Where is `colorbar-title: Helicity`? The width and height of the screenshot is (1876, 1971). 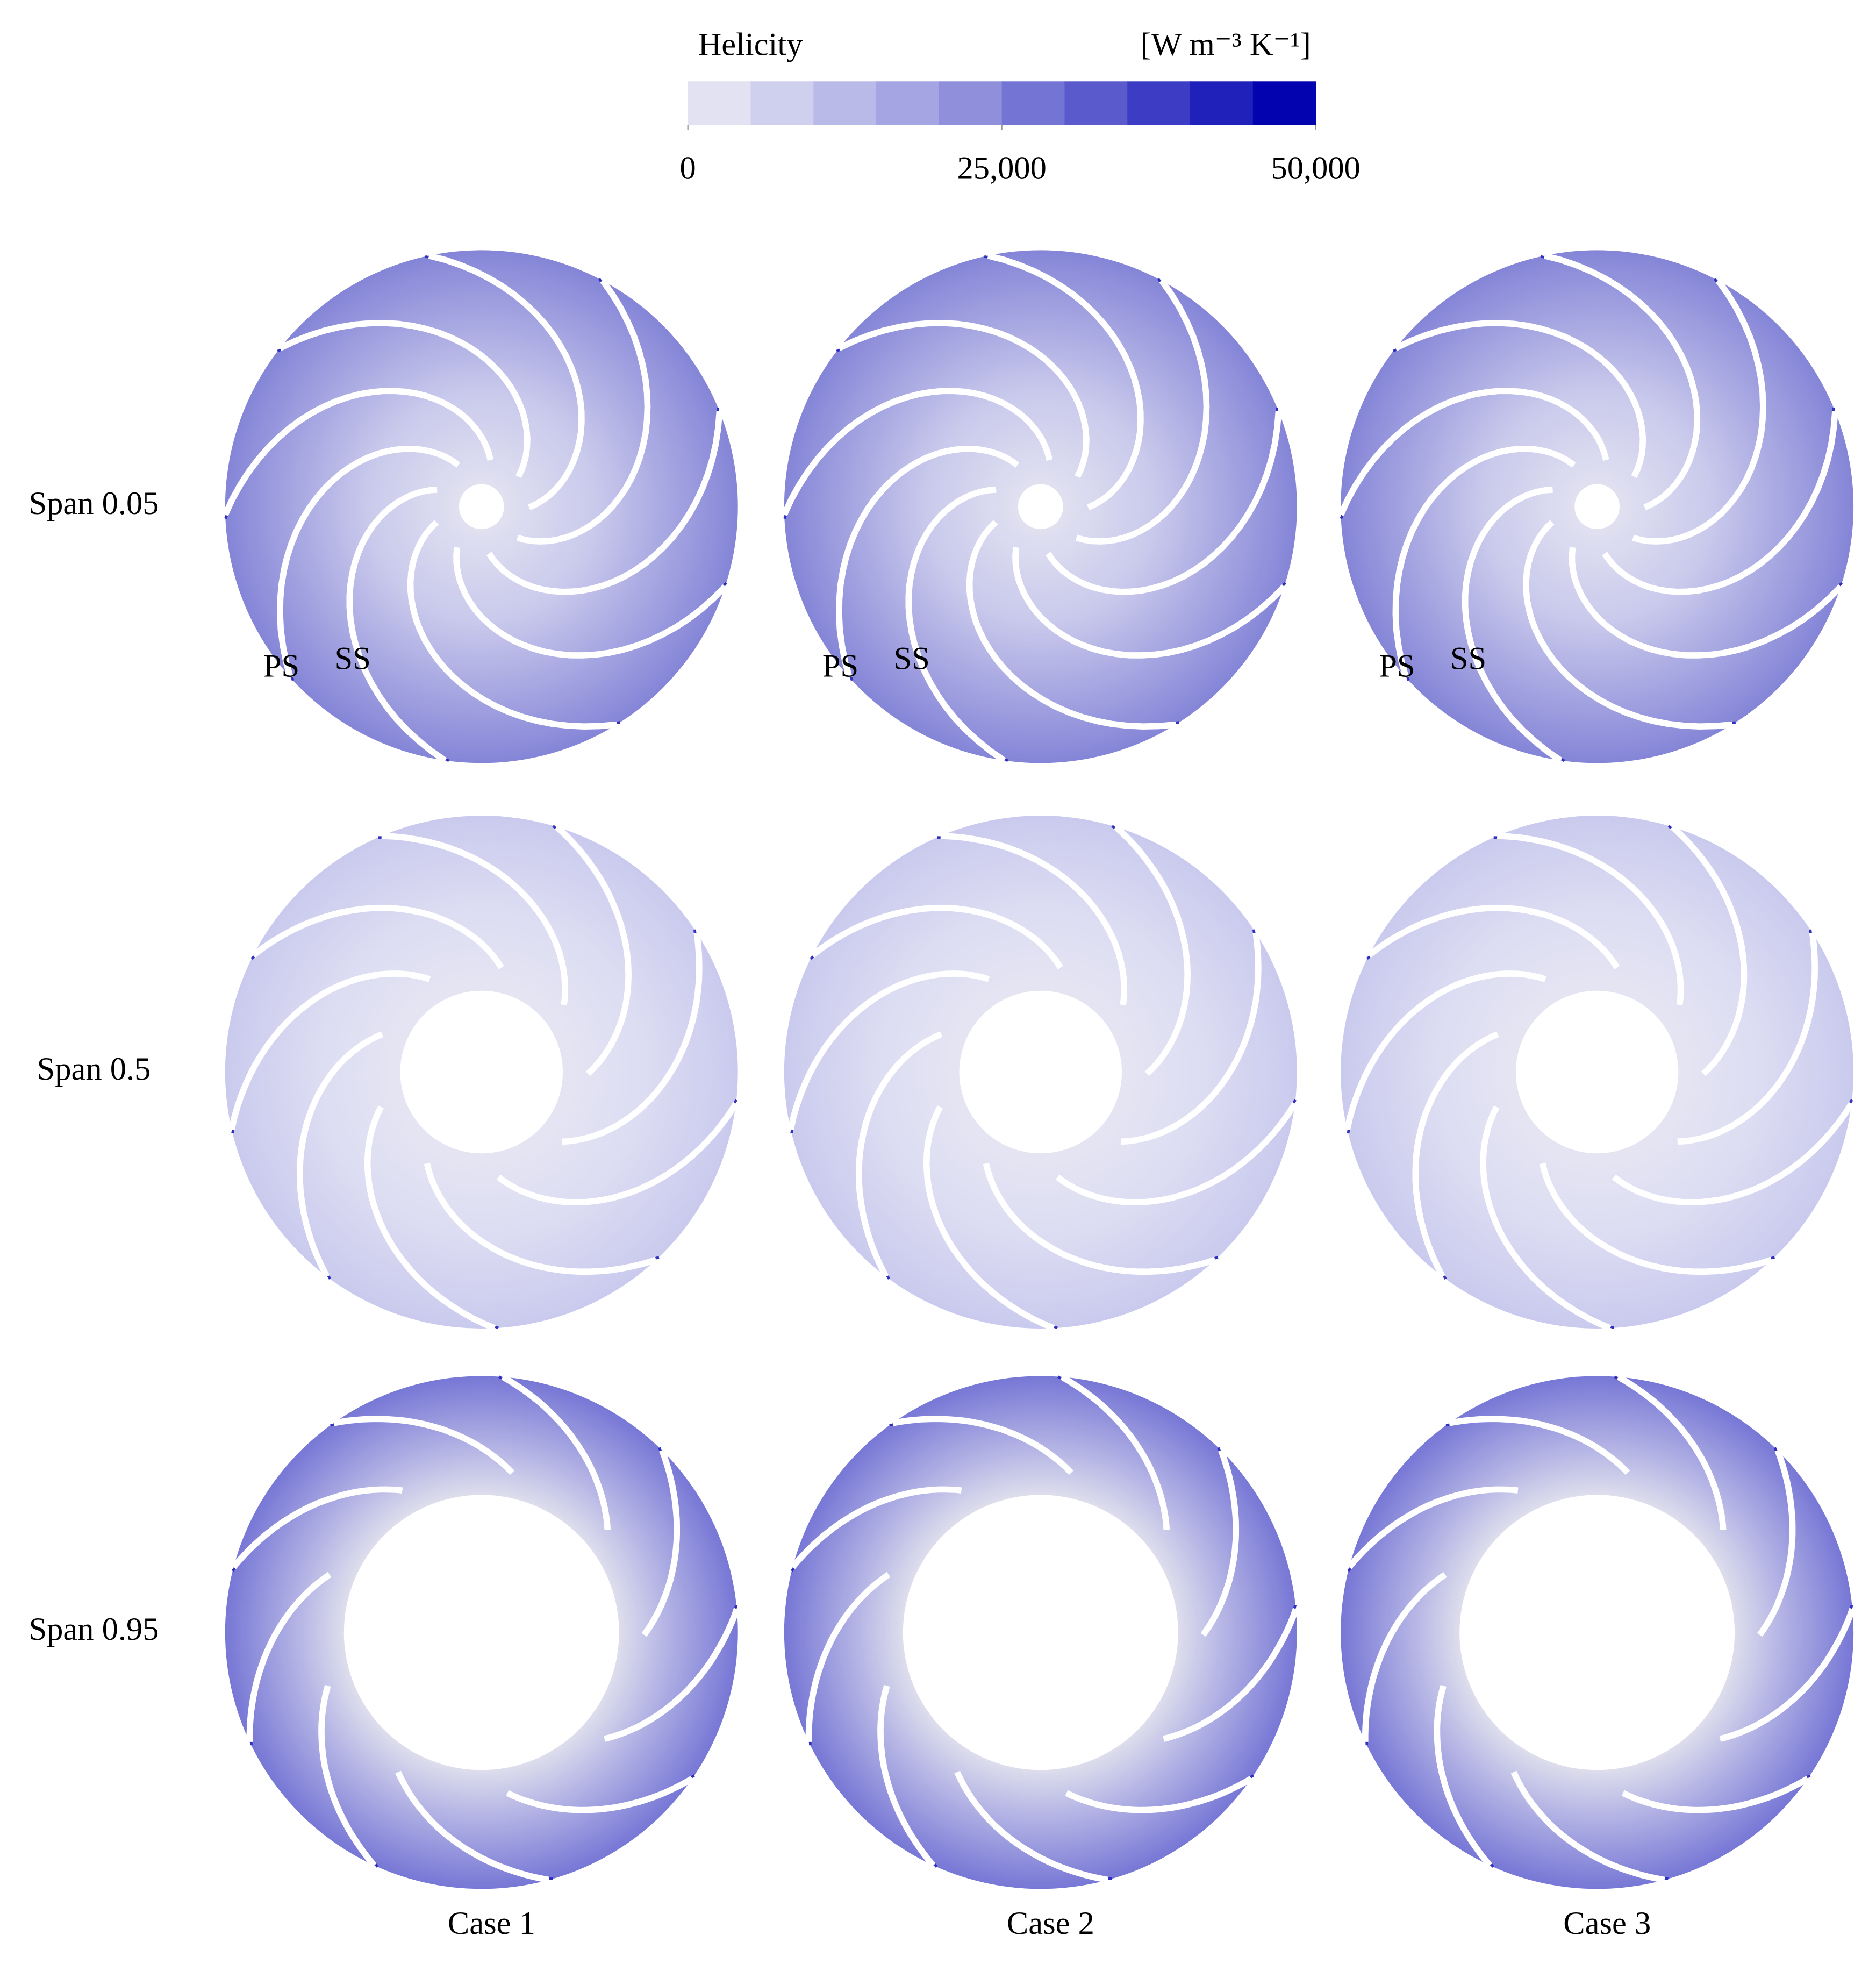
colorbar-title: Helicity is located at coordinates (750, 44).